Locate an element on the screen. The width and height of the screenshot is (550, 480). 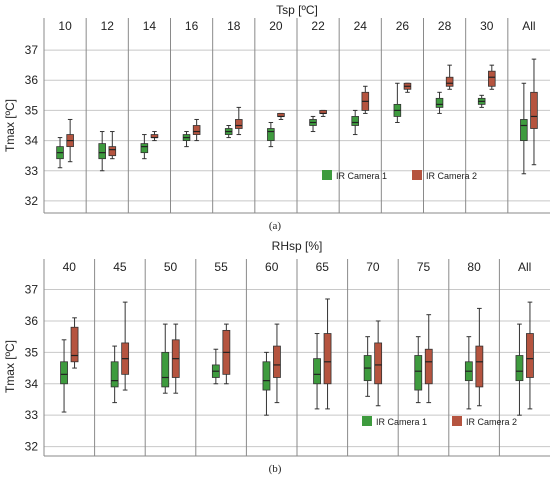
panel-title: Tsp [ºC] is located at coordinates (297, 10).